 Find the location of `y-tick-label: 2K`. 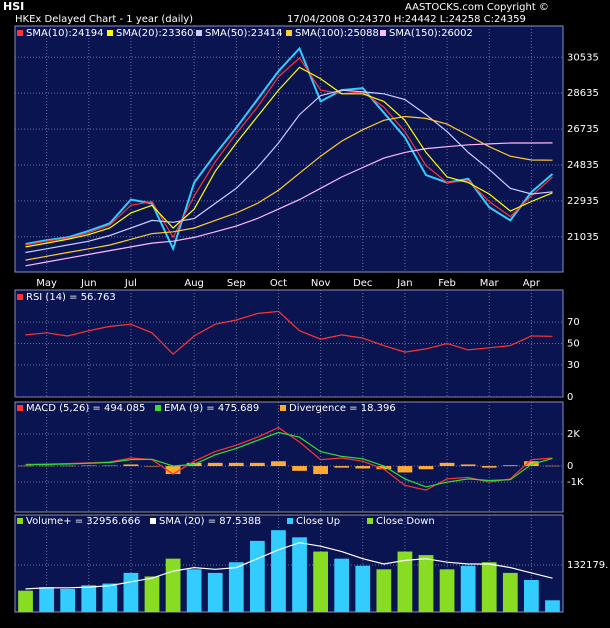

y-tick-label: 2K is located at coordinates (573, 434).